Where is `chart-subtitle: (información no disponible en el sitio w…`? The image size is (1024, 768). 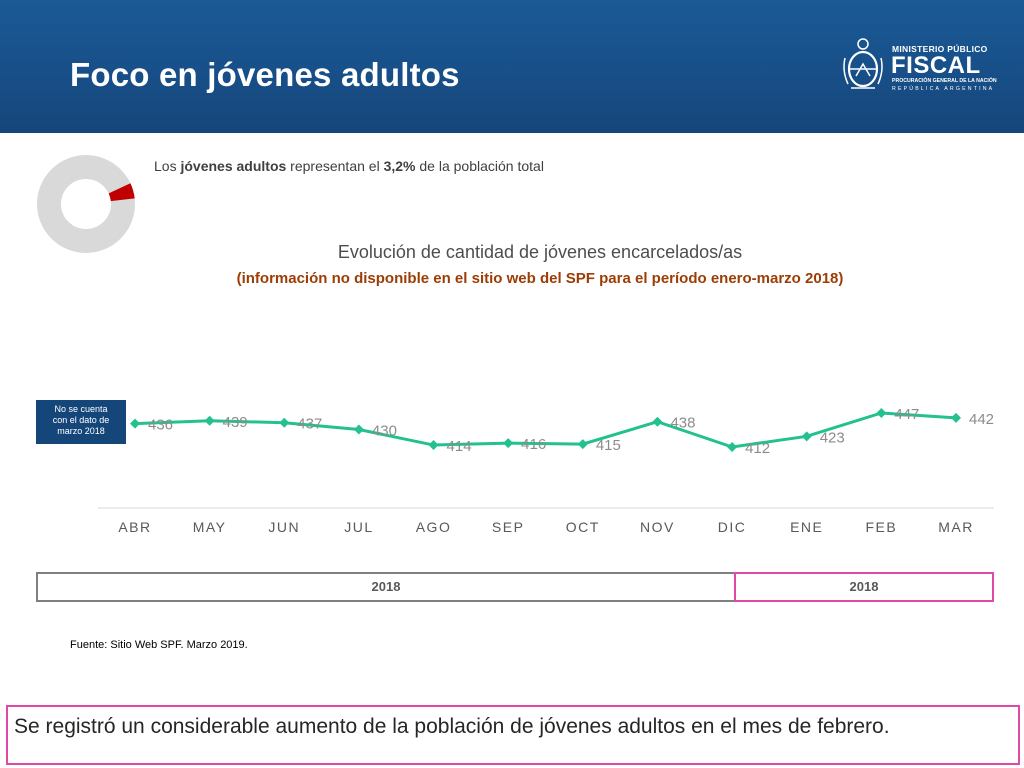 chart-subtitle: (información no disponible en el sitio w… is located at coordinates (540, 278).